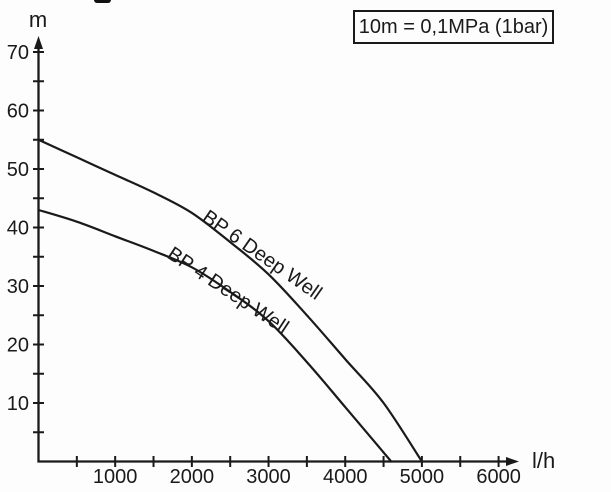 This screenshot has width=611, height=492. I want to click on y-tick-label: 40, so click(18, 229).